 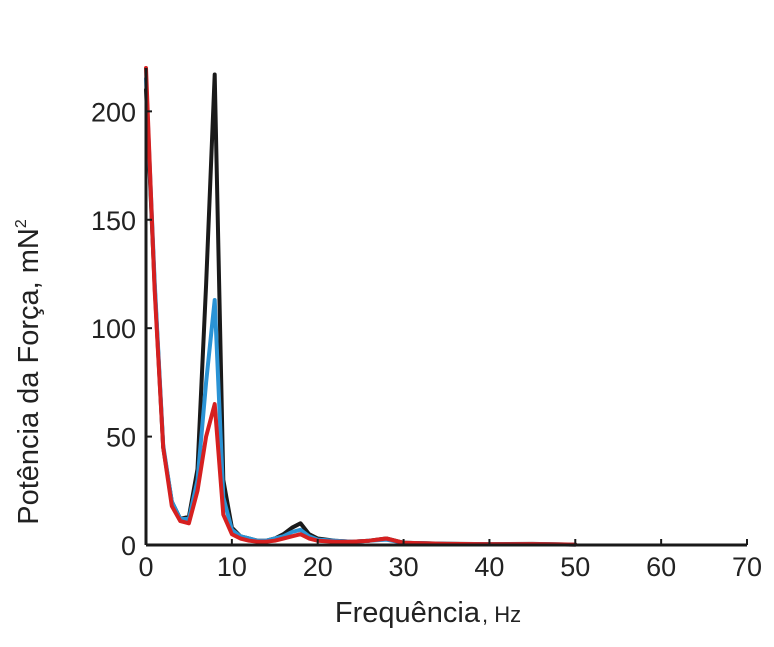 What do you see at coordinates (661, 567) in the screenshot?
I see `x-tick-label: 60` at bounding box center [661, 567].